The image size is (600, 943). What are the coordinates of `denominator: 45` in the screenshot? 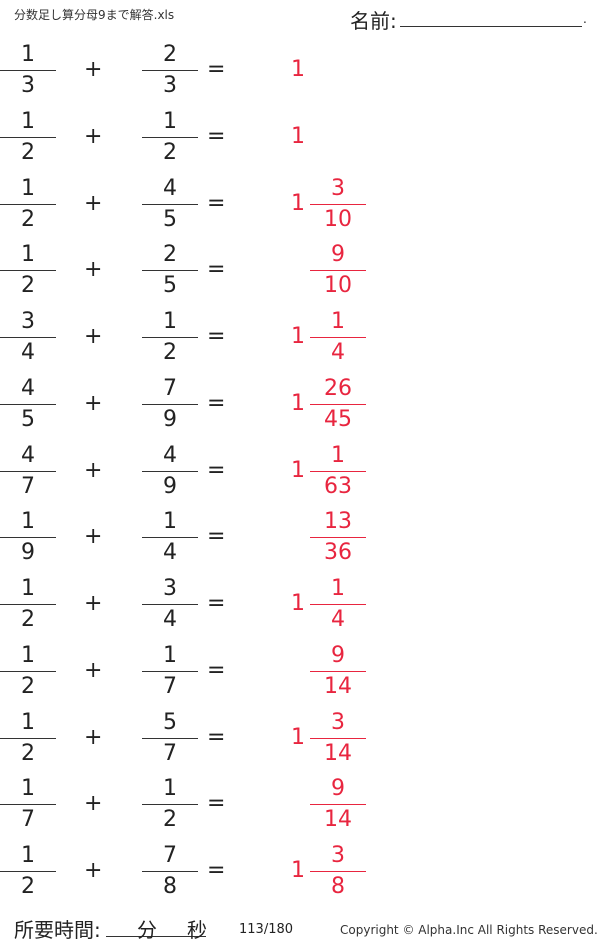 It's located at (338, 419).